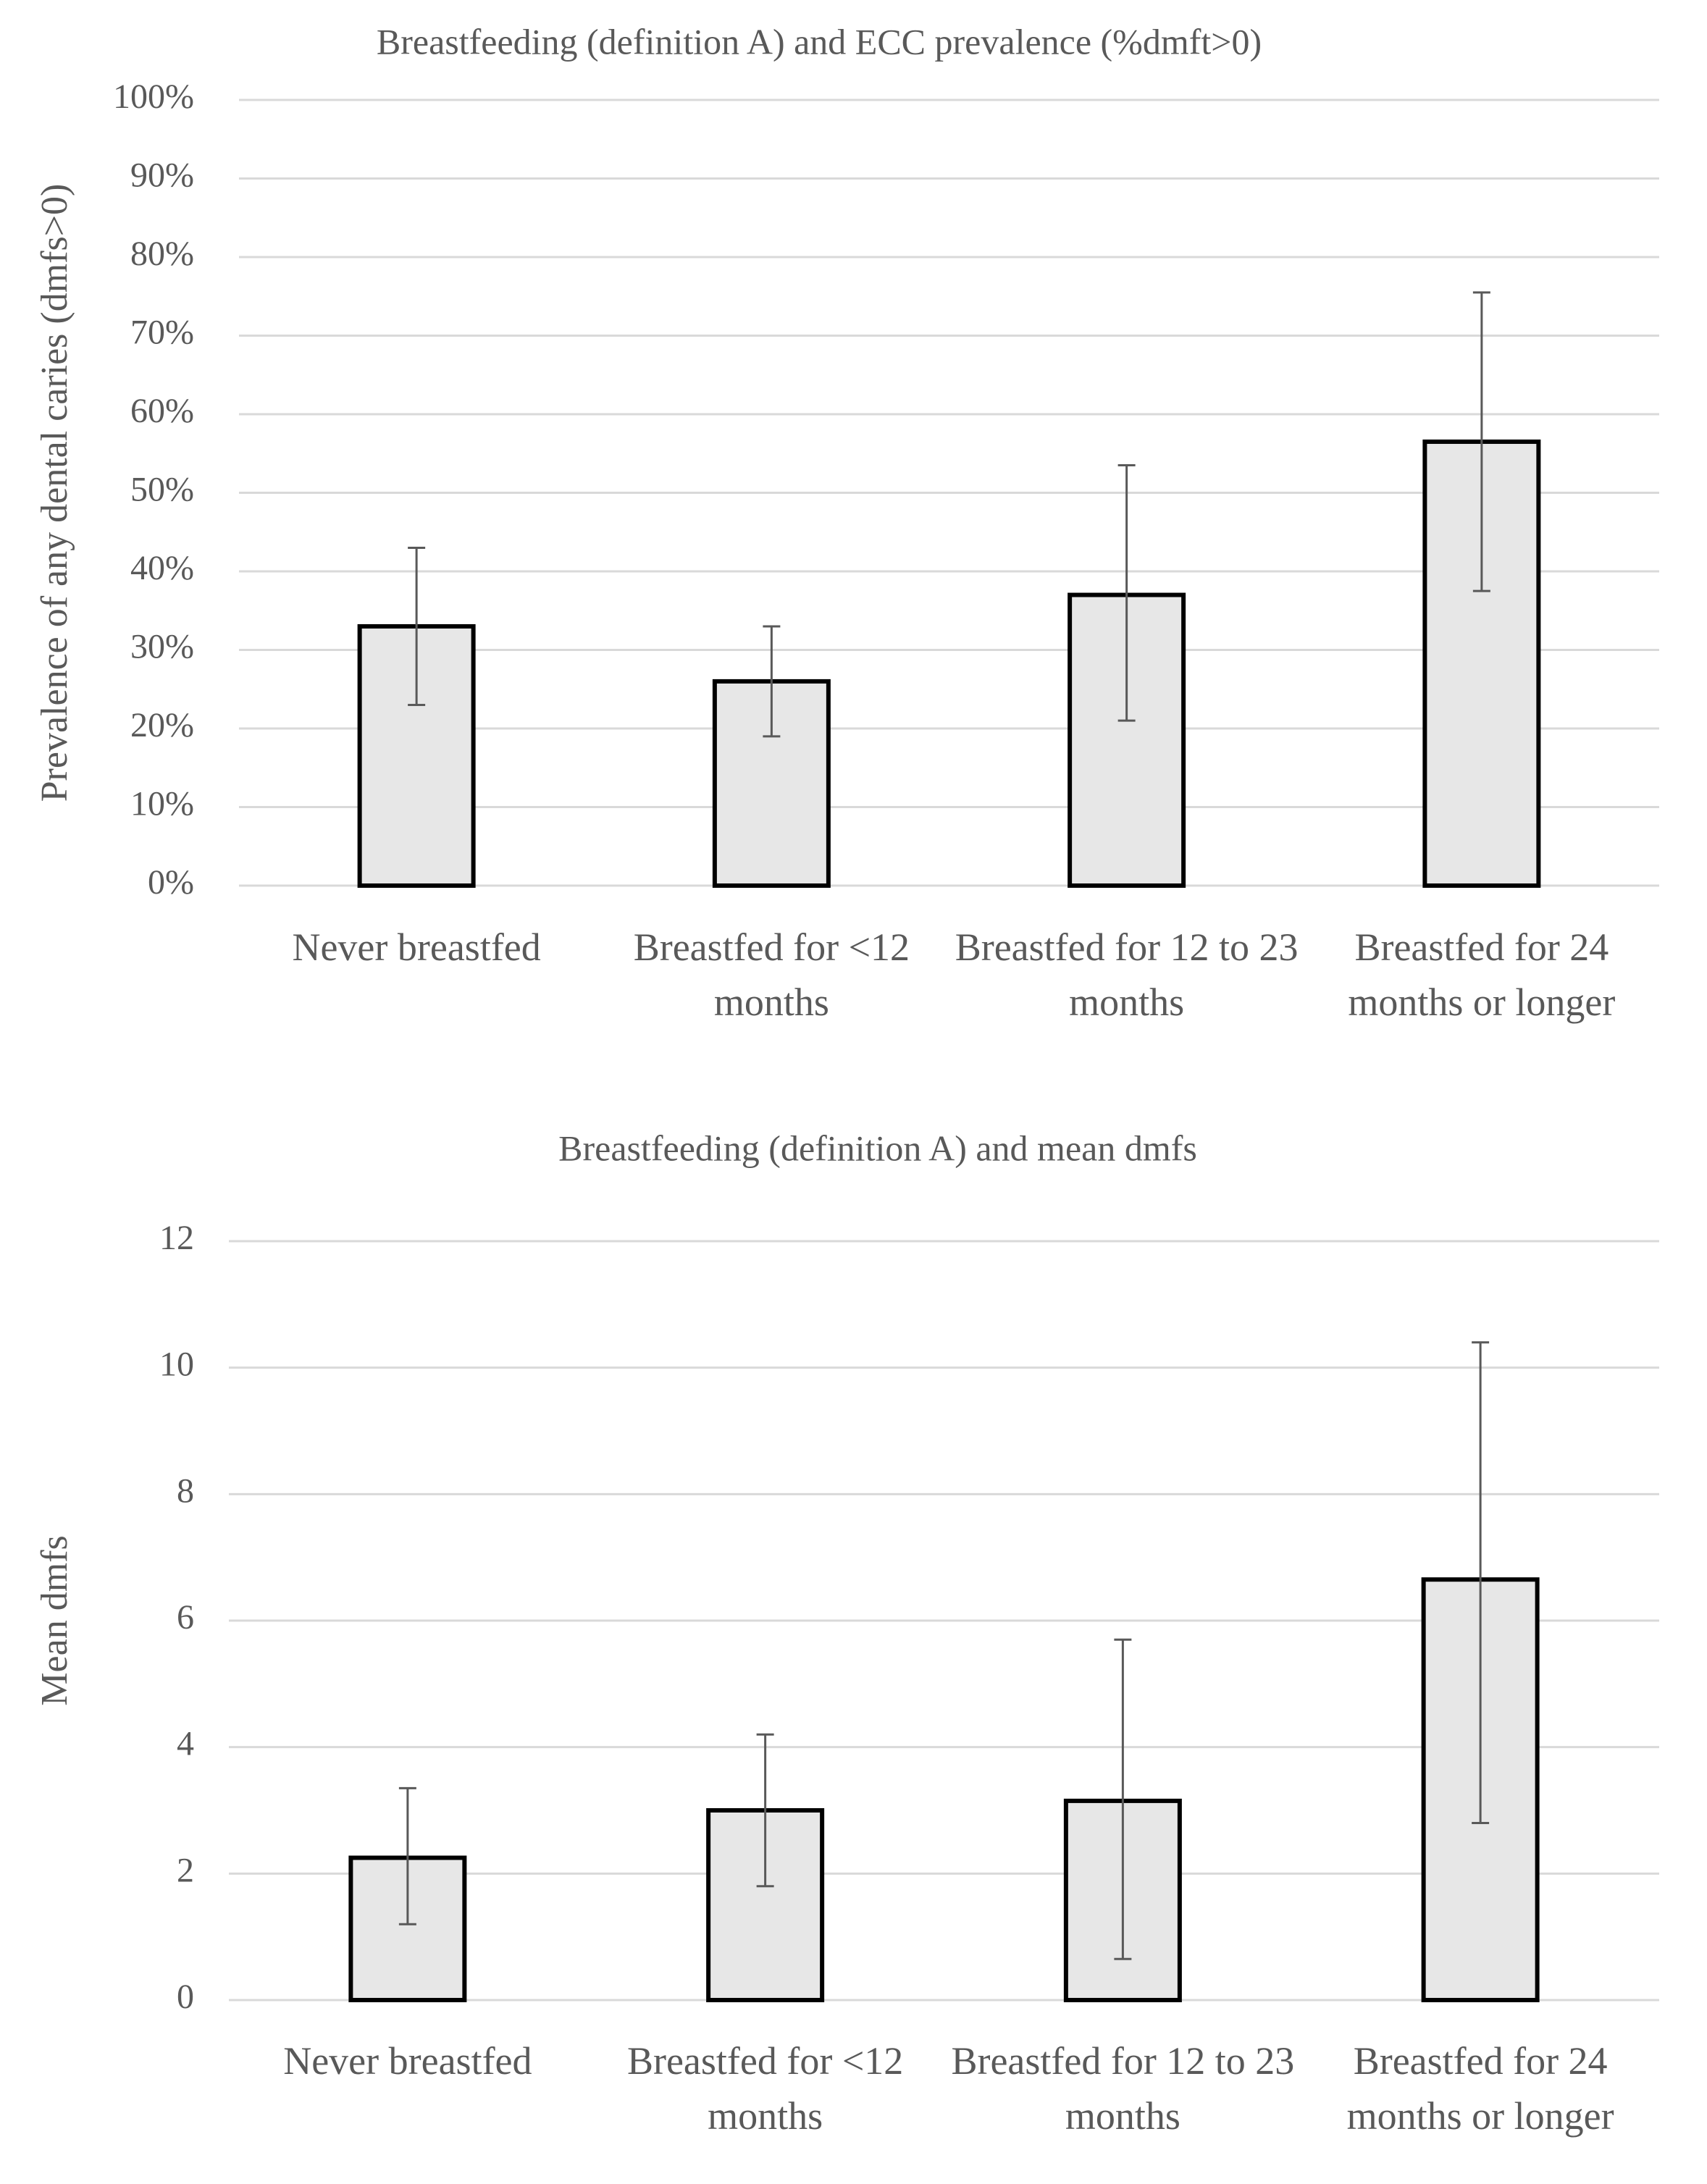 The width and height of the screenshot is (1707, 2184). Describe the element at coordinates (162, 725) in the screenshot. I see `y-tick-label: 20%` at that location.